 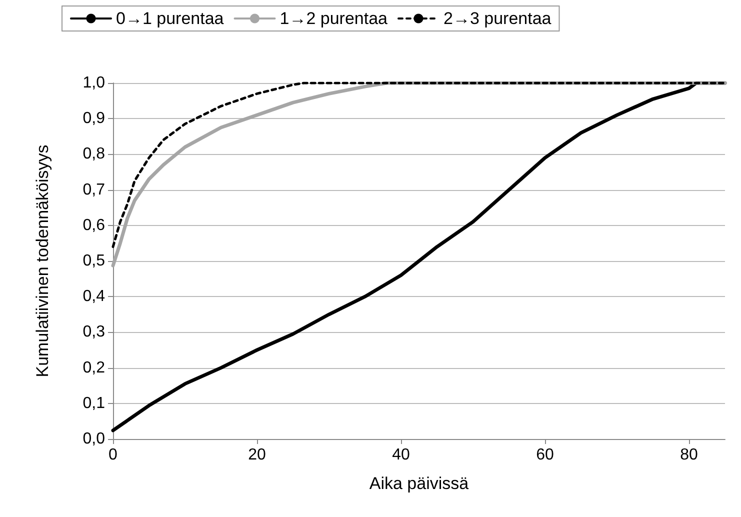 What do you see at coordinates (94, 189) in the screenshot?
I see `y-tick-label: 0,7` at bounding box center [94, 189].